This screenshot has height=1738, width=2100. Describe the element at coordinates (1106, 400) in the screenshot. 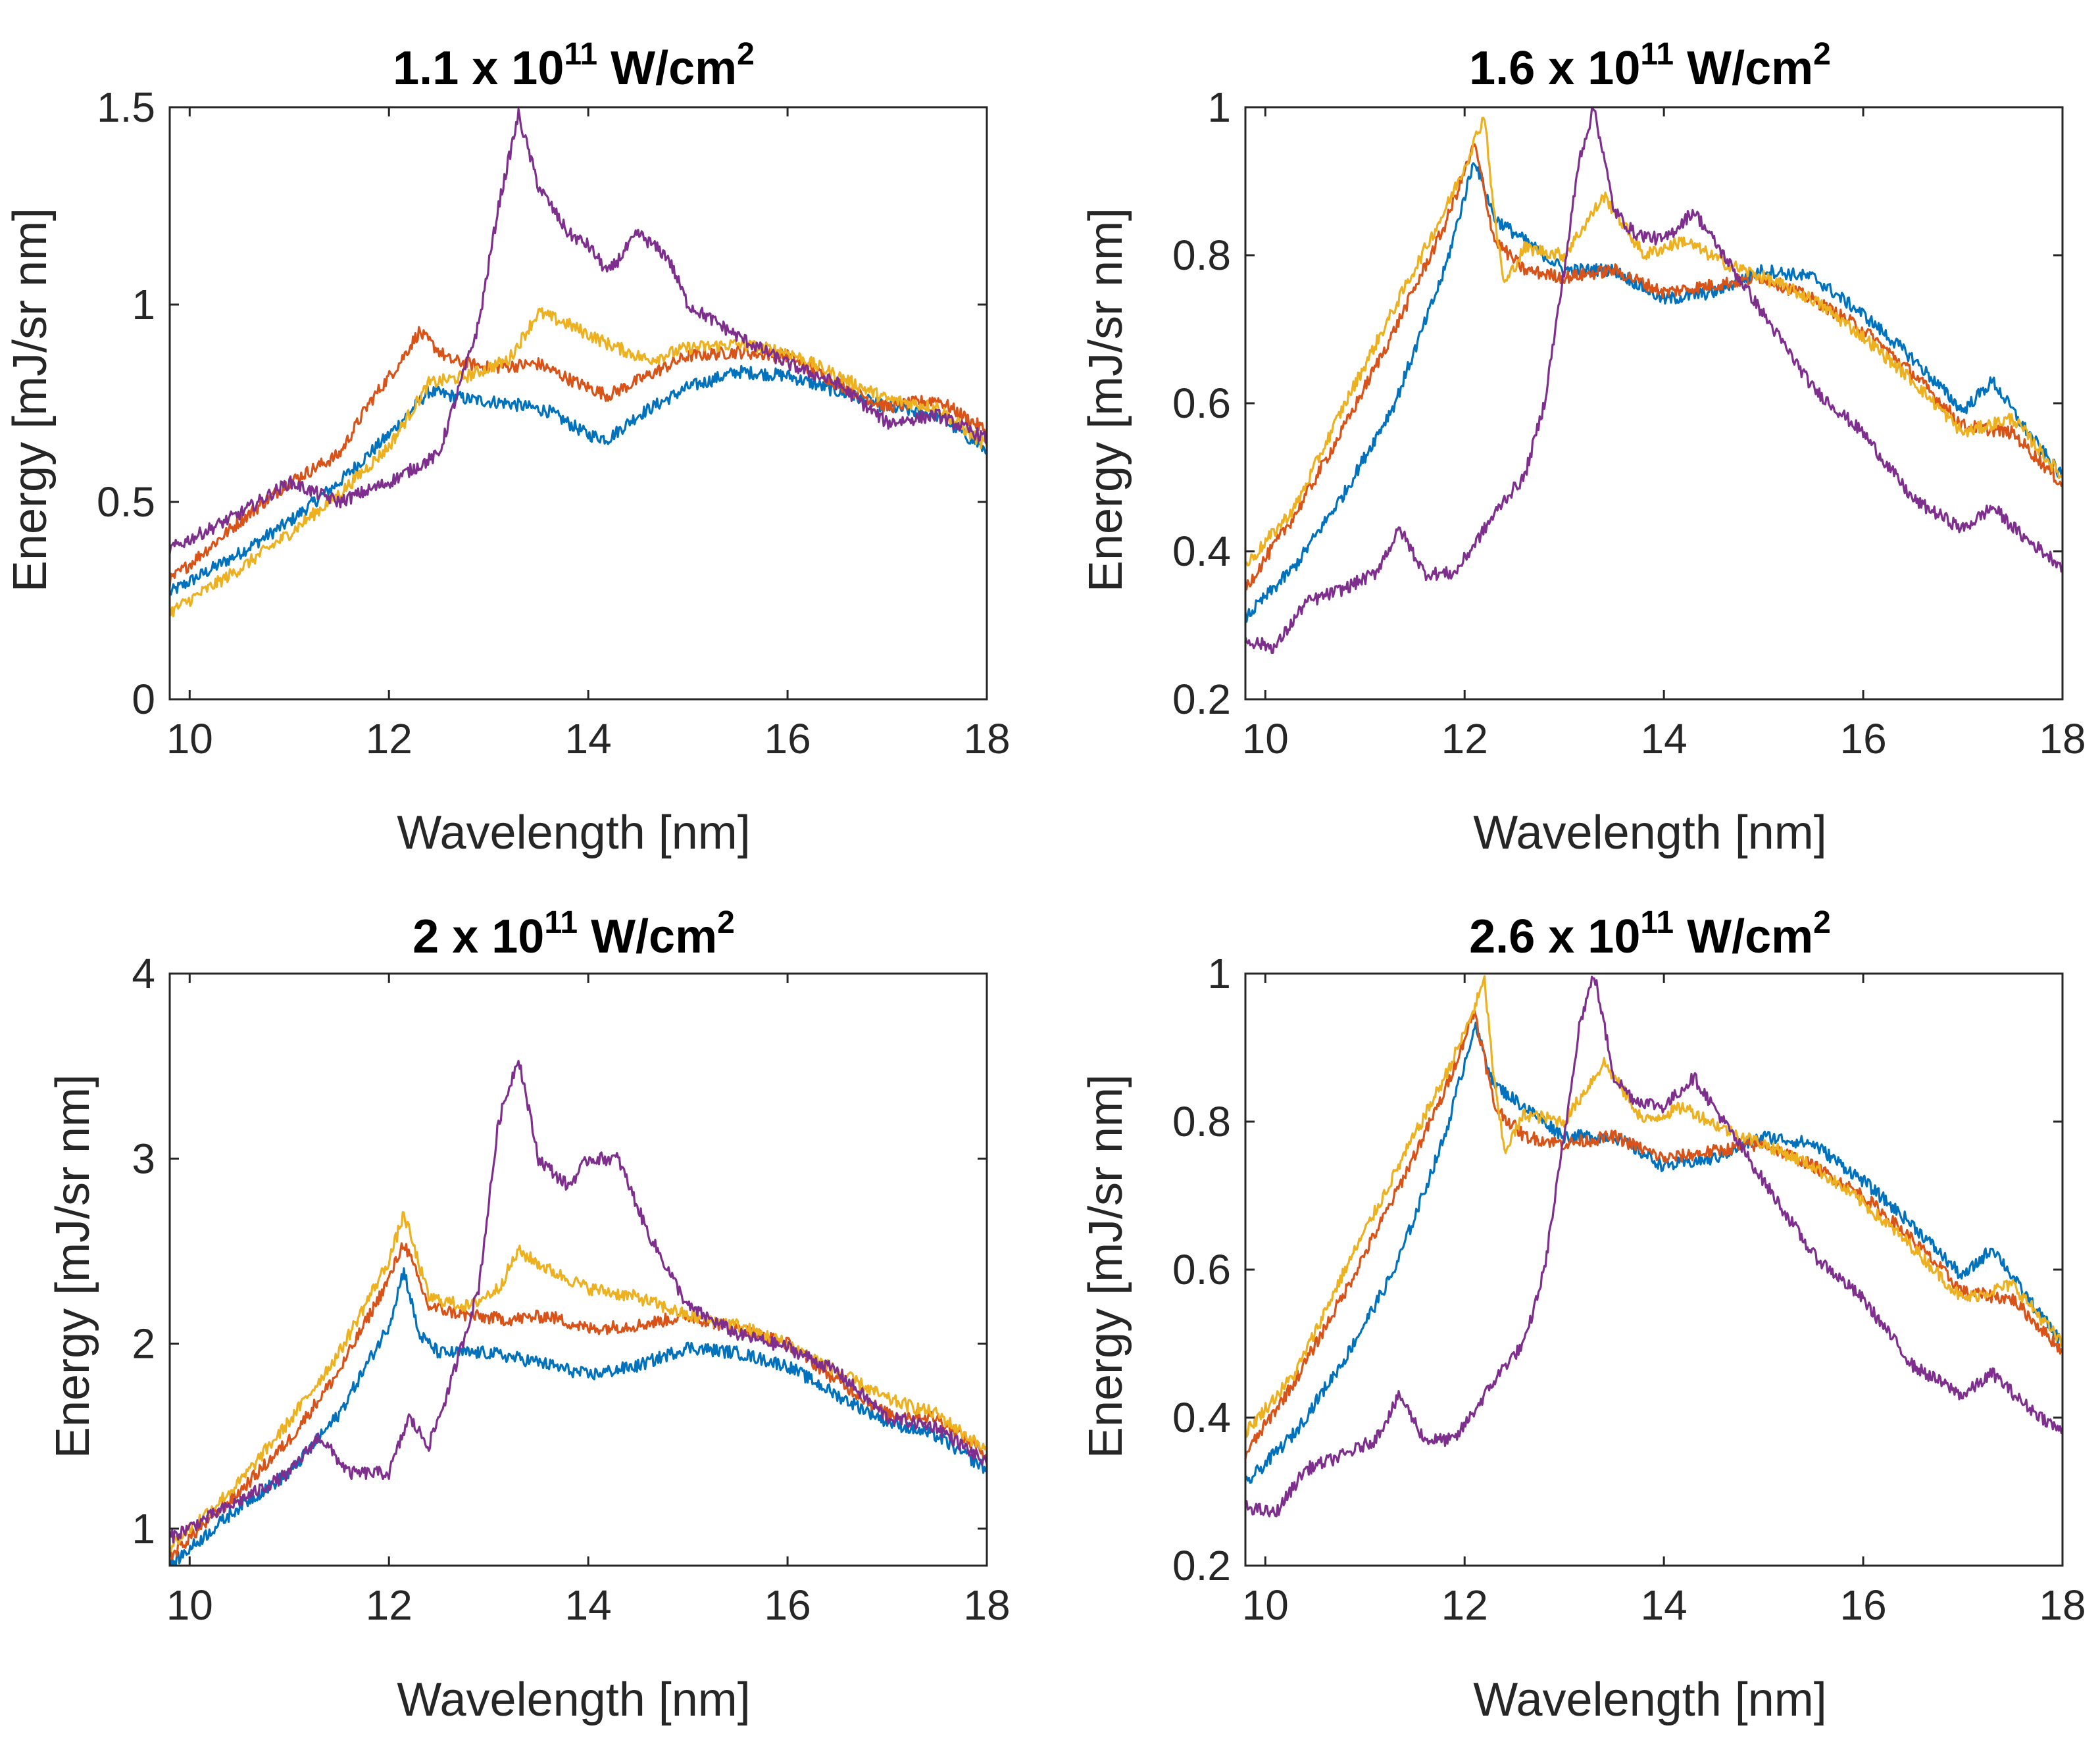

I see `panel-2-ylabel: Energy [mJ/sr nm]` at that location.